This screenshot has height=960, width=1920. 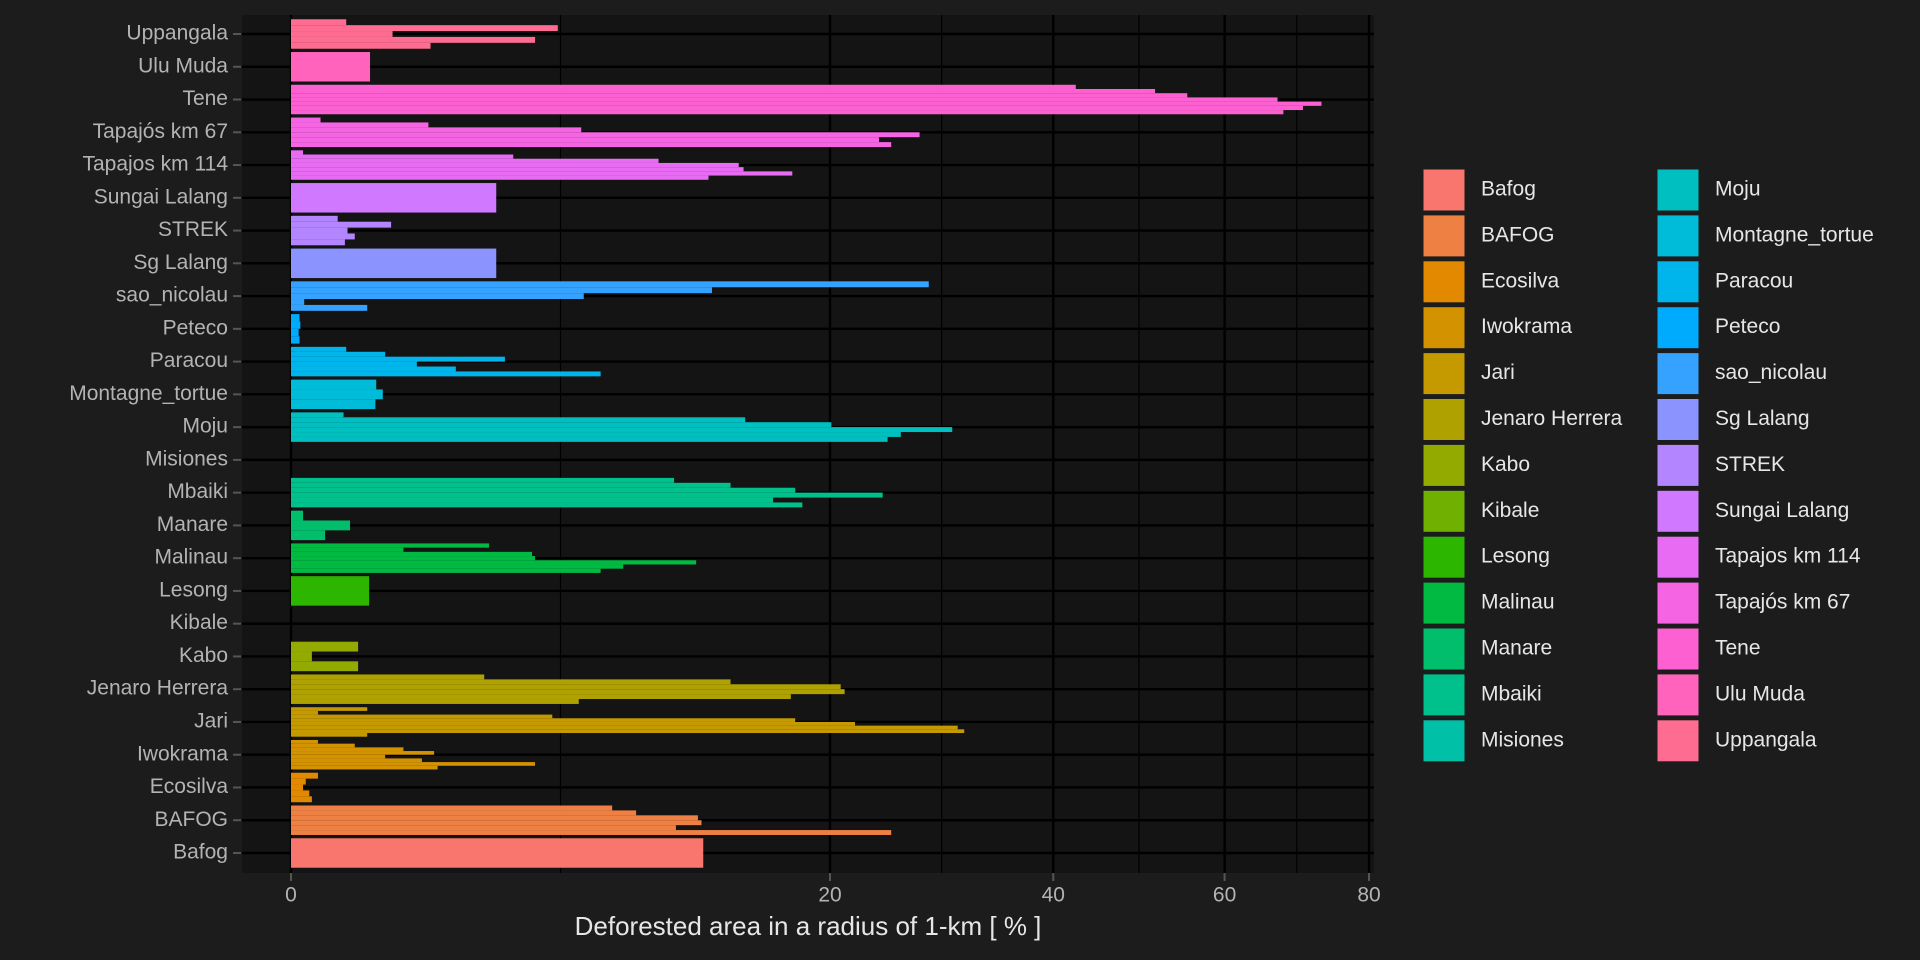 I want to click on y-tick-label: Jenaro Herrera, so click(x=158, y=688).